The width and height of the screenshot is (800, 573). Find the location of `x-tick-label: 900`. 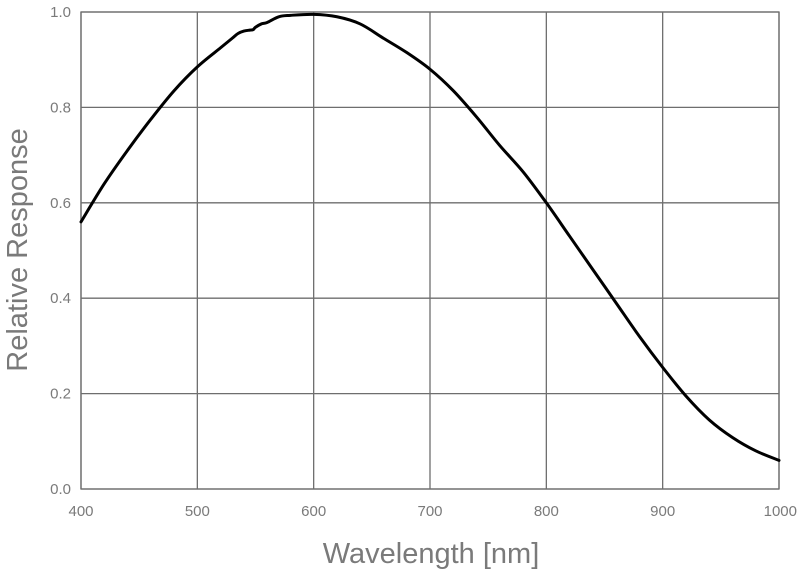

x-tick-label: 900 is located at coordinates (662, 511).